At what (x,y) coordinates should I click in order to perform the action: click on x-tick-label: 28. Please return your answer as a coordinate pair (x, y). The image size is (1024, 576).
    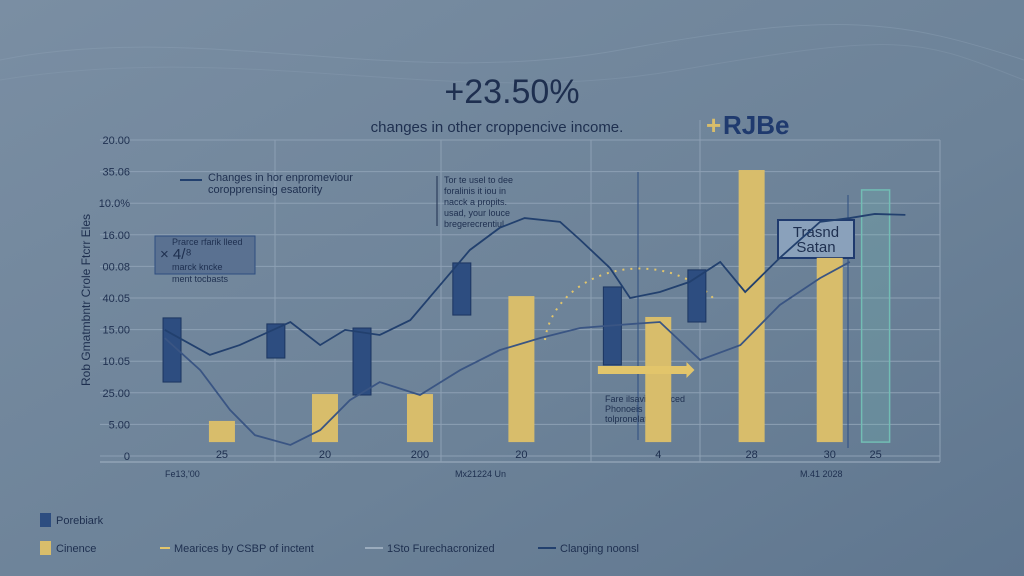
    Looking at the image, I should click on (752, 455).